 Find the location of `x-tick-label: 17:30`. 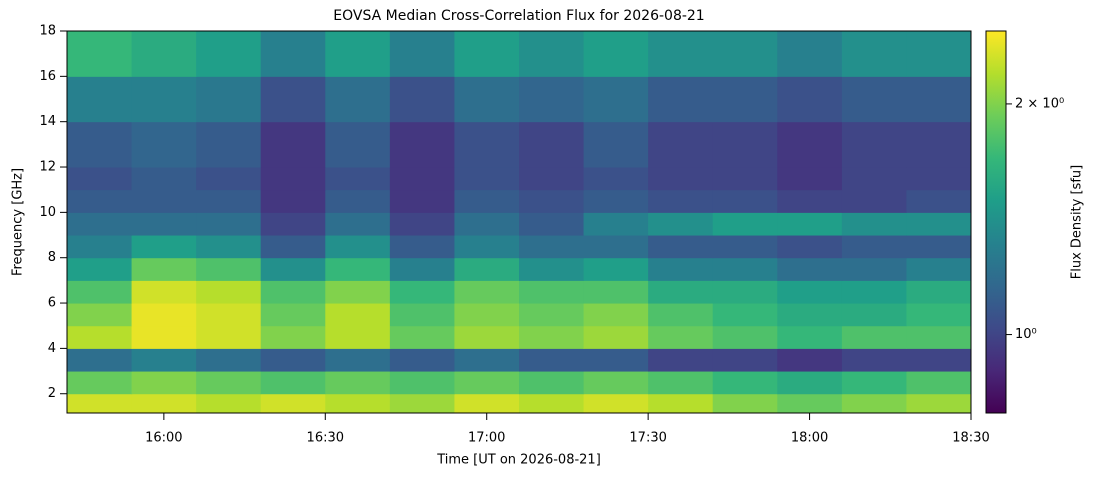

x-tick-label: 17:30 is located at coordinates (647, 438).